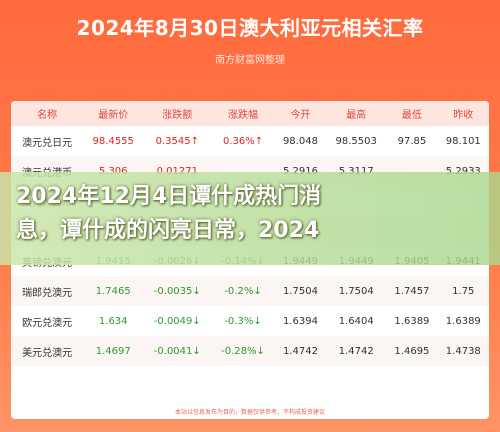 Image resolution: width=500 pixels, height=432 pixels. Describe the element at coordinates (177, 291) in the screenshot. I see `cell-change: -0.0035↓` at that location.